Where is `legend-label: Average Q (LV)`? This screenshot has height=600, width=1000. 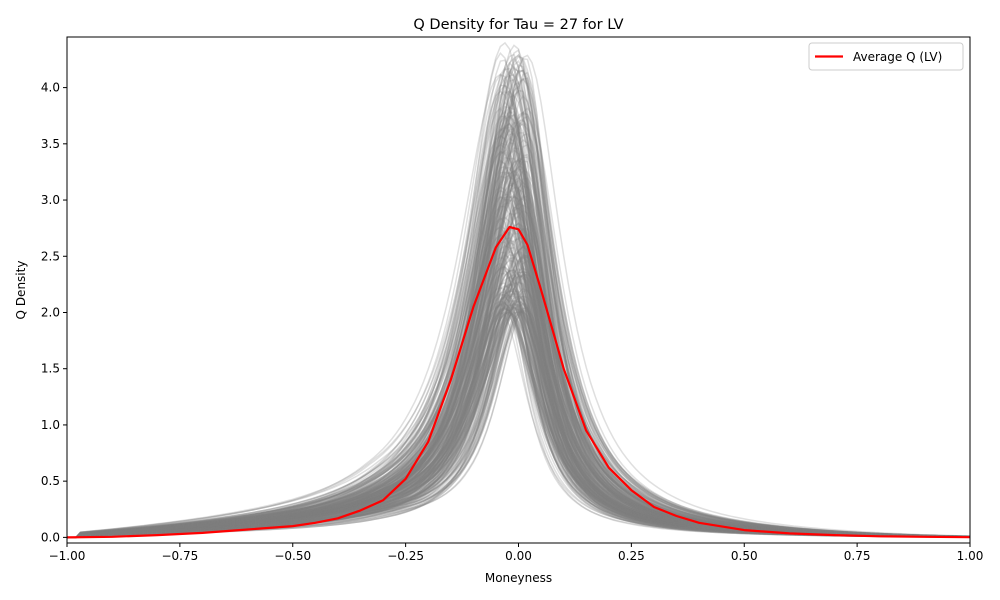 legend-label: Average Q (LV) is located at coordinates (897, 57).